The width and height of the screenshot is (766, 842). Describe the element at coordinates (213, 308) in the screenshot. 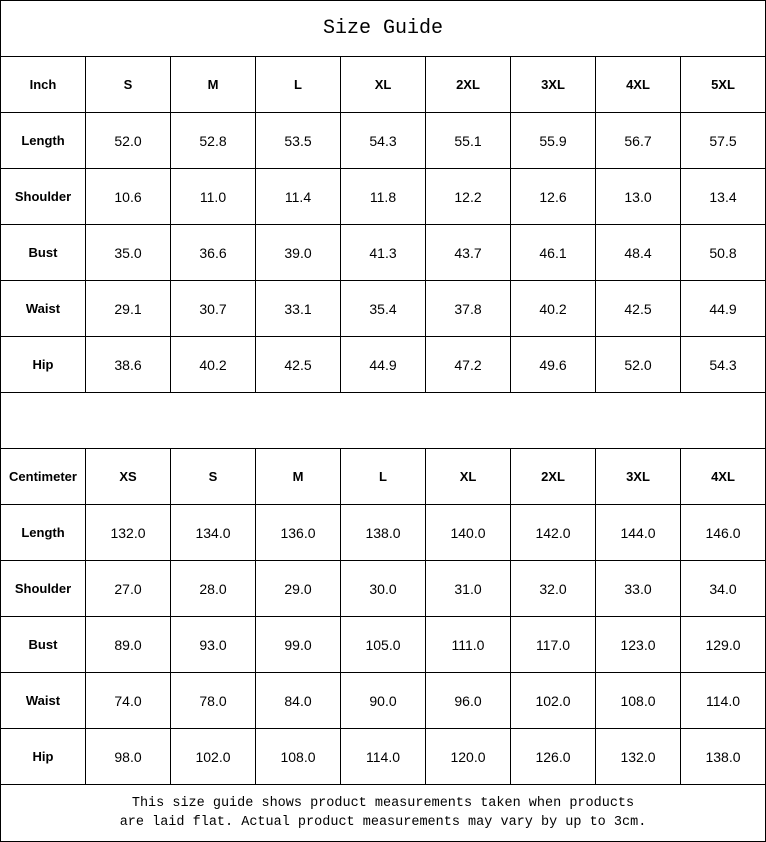

I see `measurement-value: 30.7` at that location.